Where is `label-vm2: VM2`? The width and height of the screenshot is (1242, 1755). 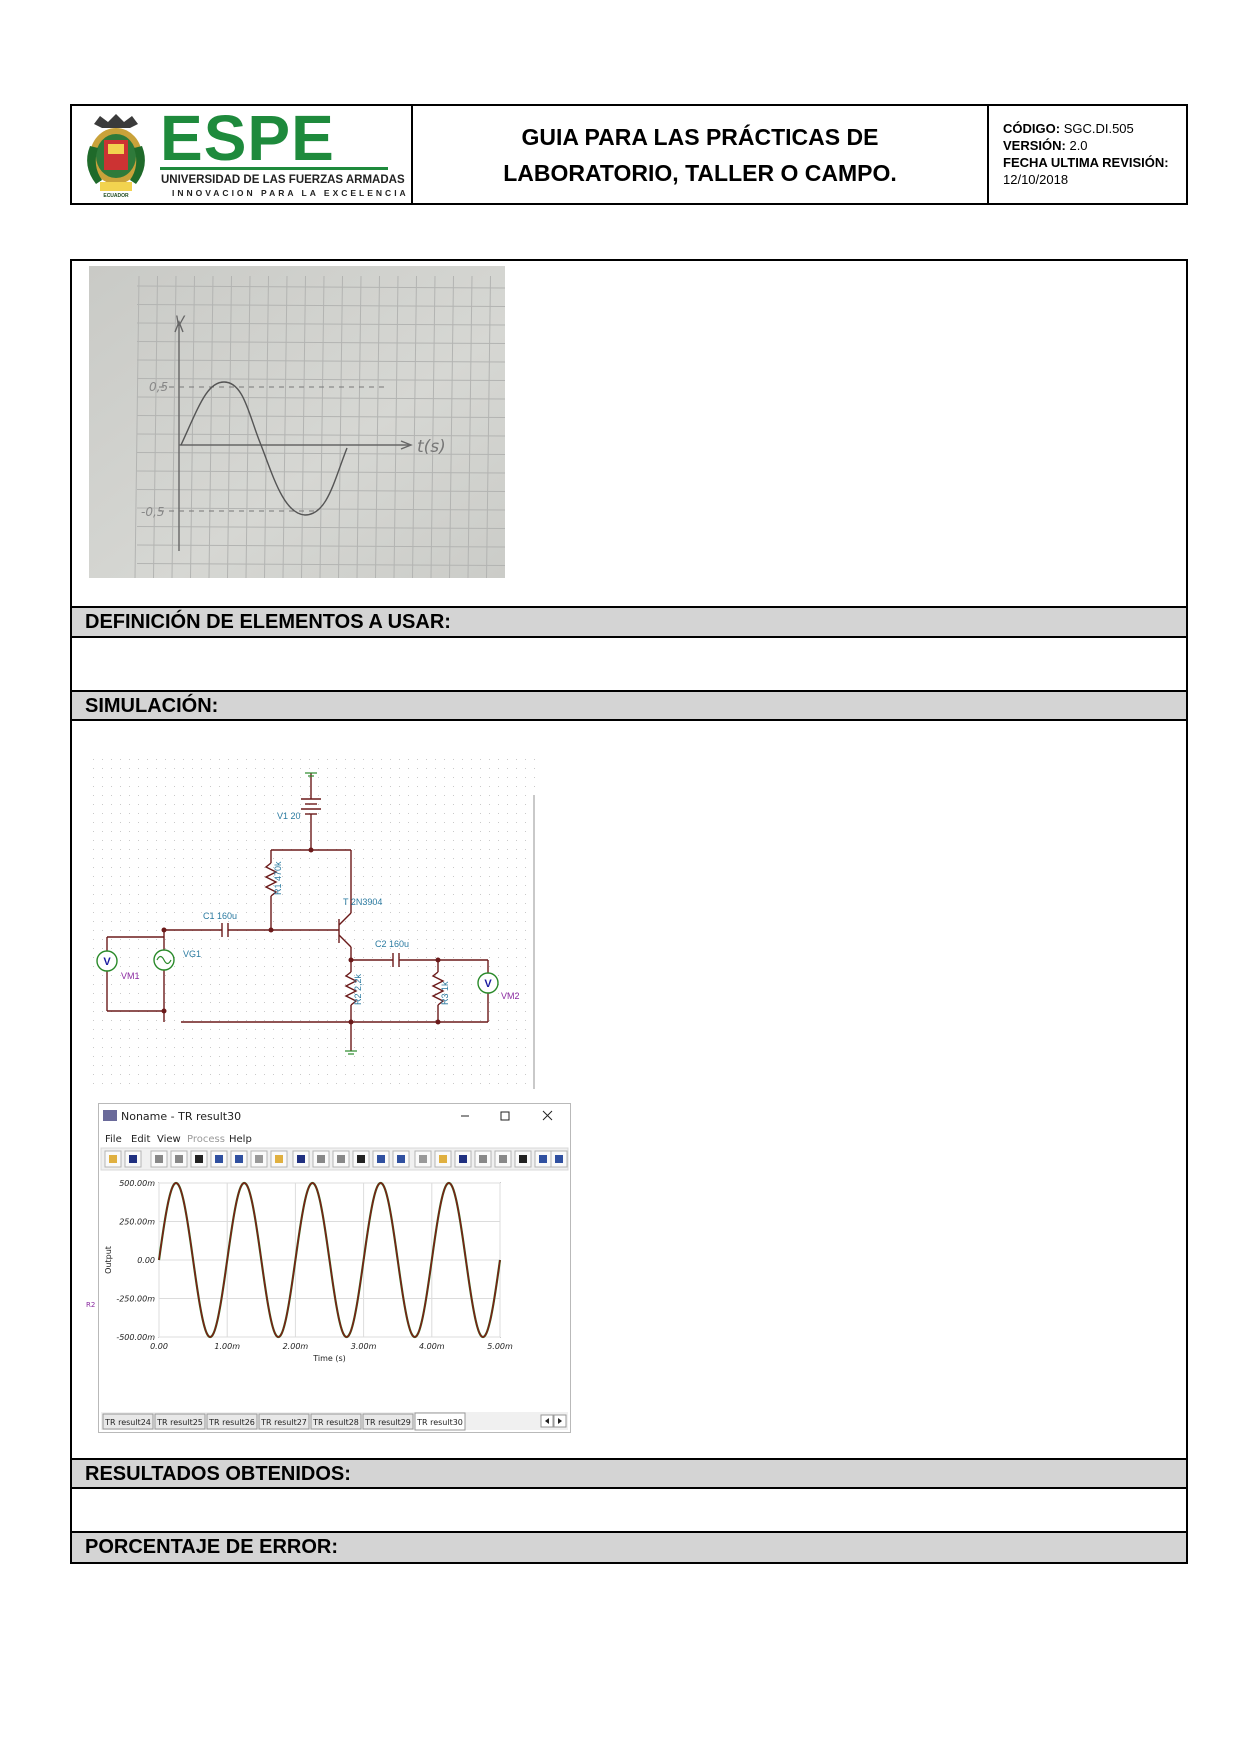
label-vm2: VM2 is located at coordinates (510, 996).